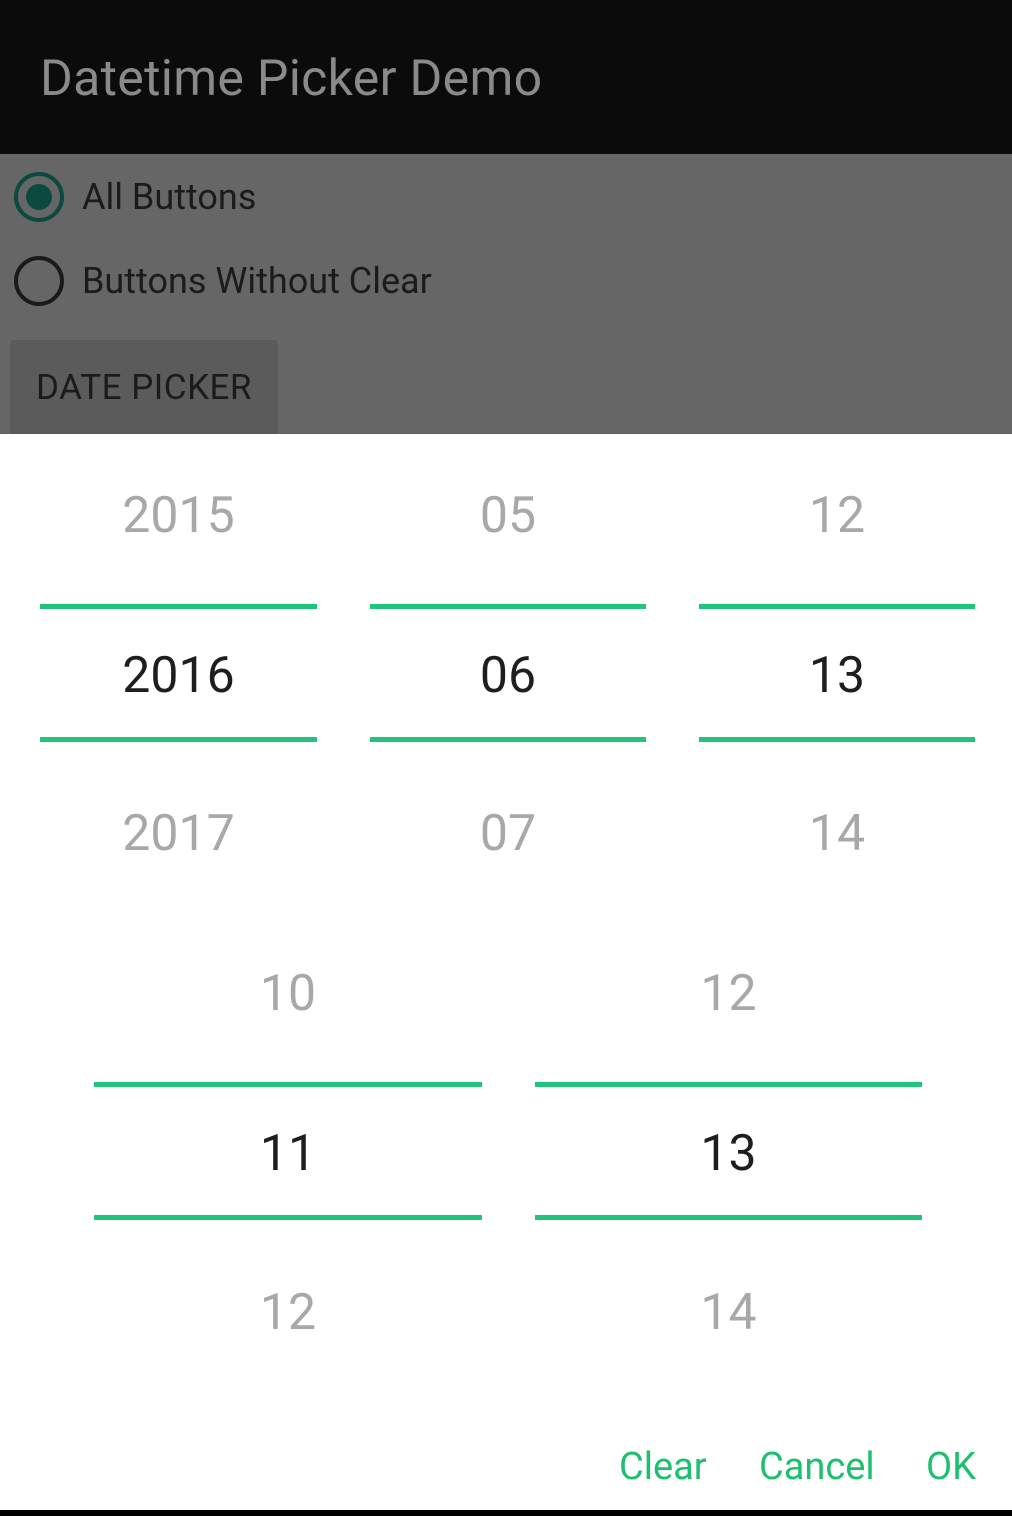 Image resolution: width=1012 pixels, height=1516 pixels. What do you see at coordinates (257, 281) in the screenshot?
I see `radio-label-without-clear: Buttons Without Clear` at bounding box center [257, 281].